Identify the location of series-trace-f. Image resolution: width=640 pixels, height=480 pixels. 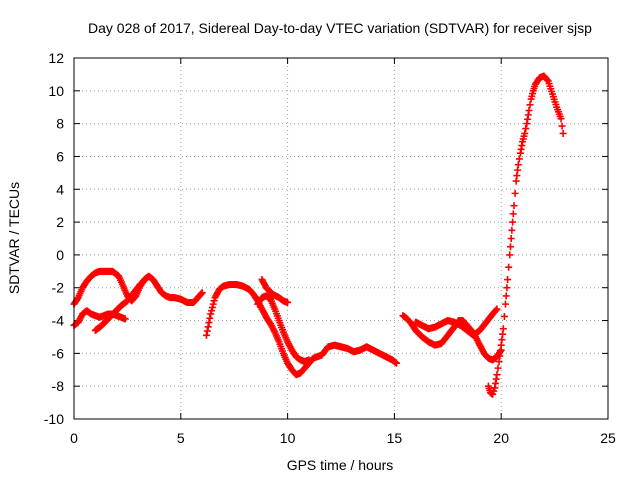
(275, 291).